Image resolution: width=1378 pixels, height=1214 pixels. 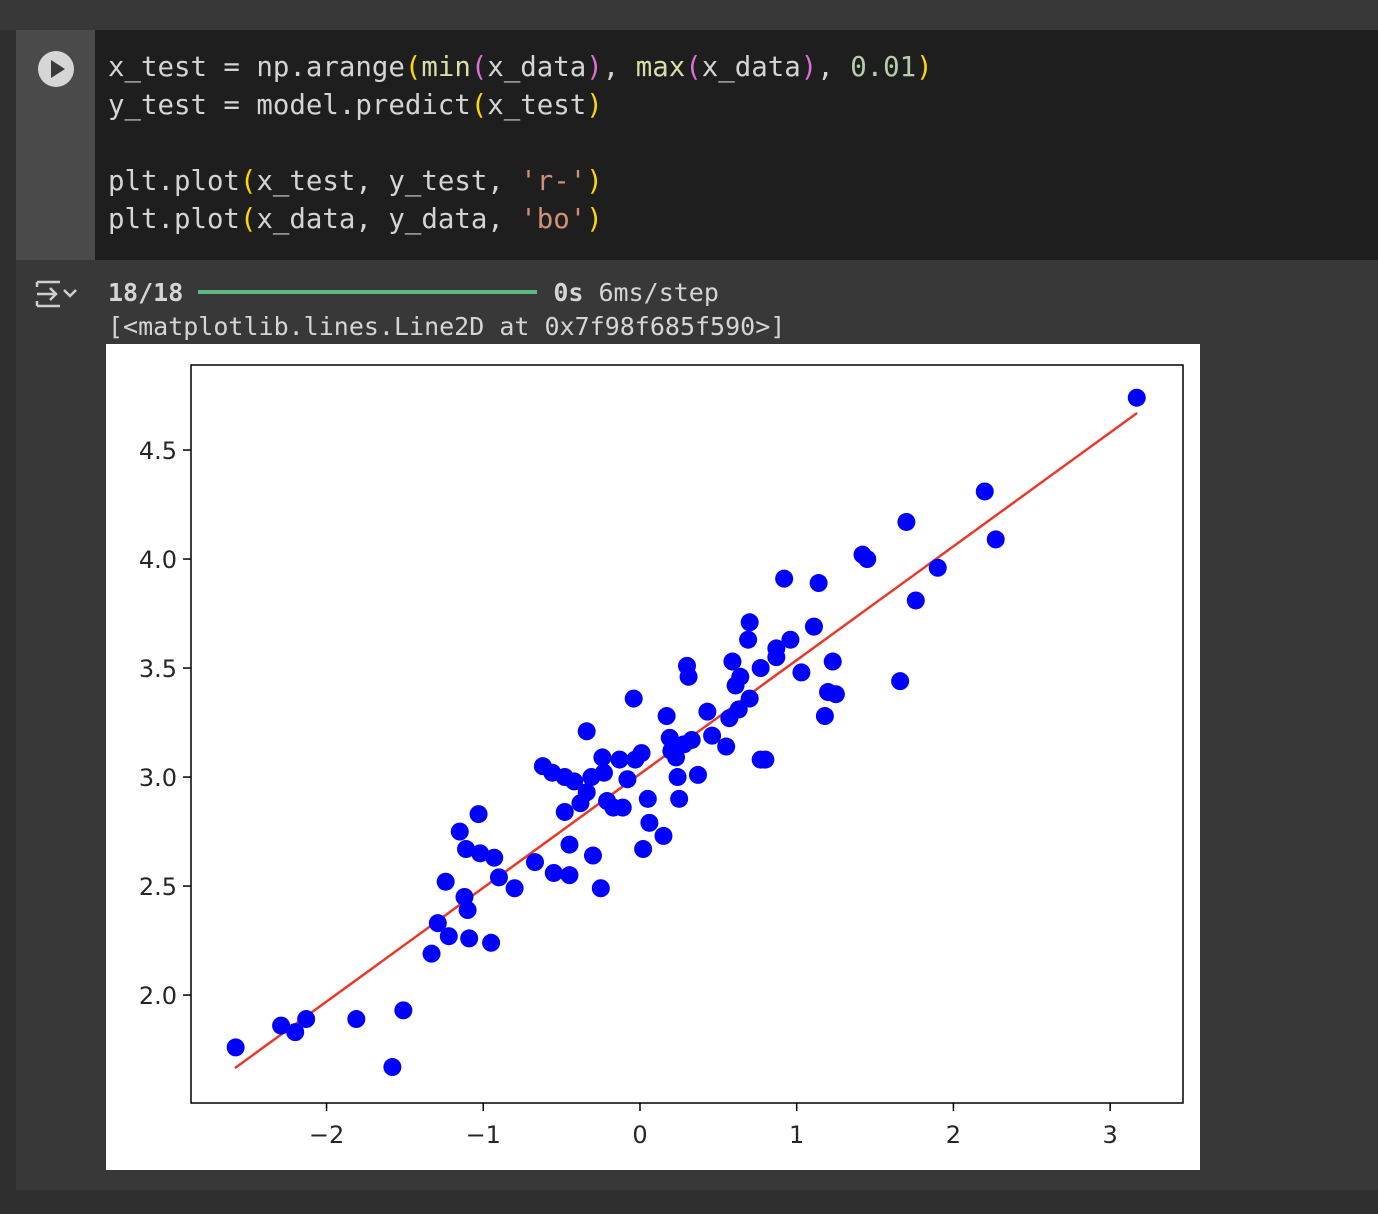 I want to click on x-tick-label: −1, so click(x=483, y=1135).